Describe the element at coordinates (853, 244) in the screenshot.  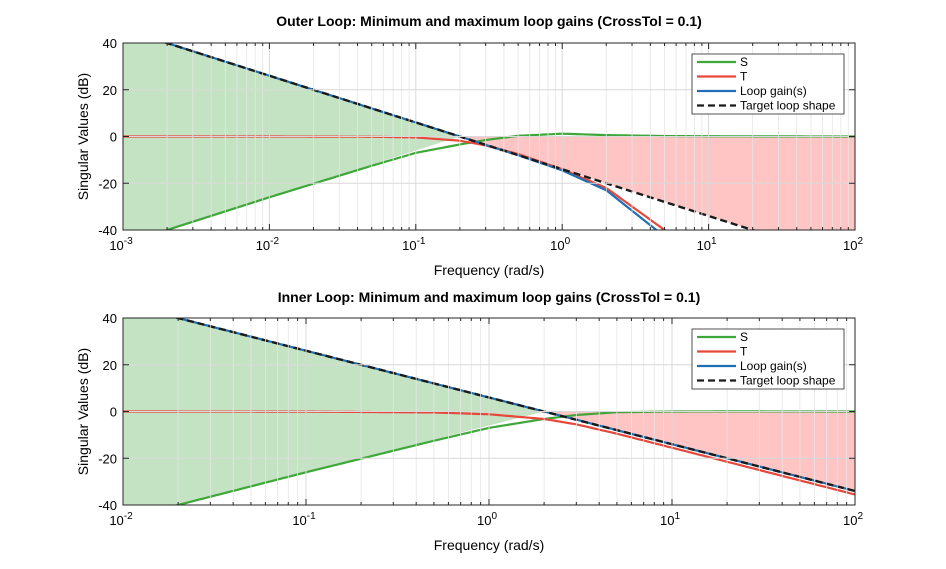
I see `chart0-x-tick-label: 10²` at that location.